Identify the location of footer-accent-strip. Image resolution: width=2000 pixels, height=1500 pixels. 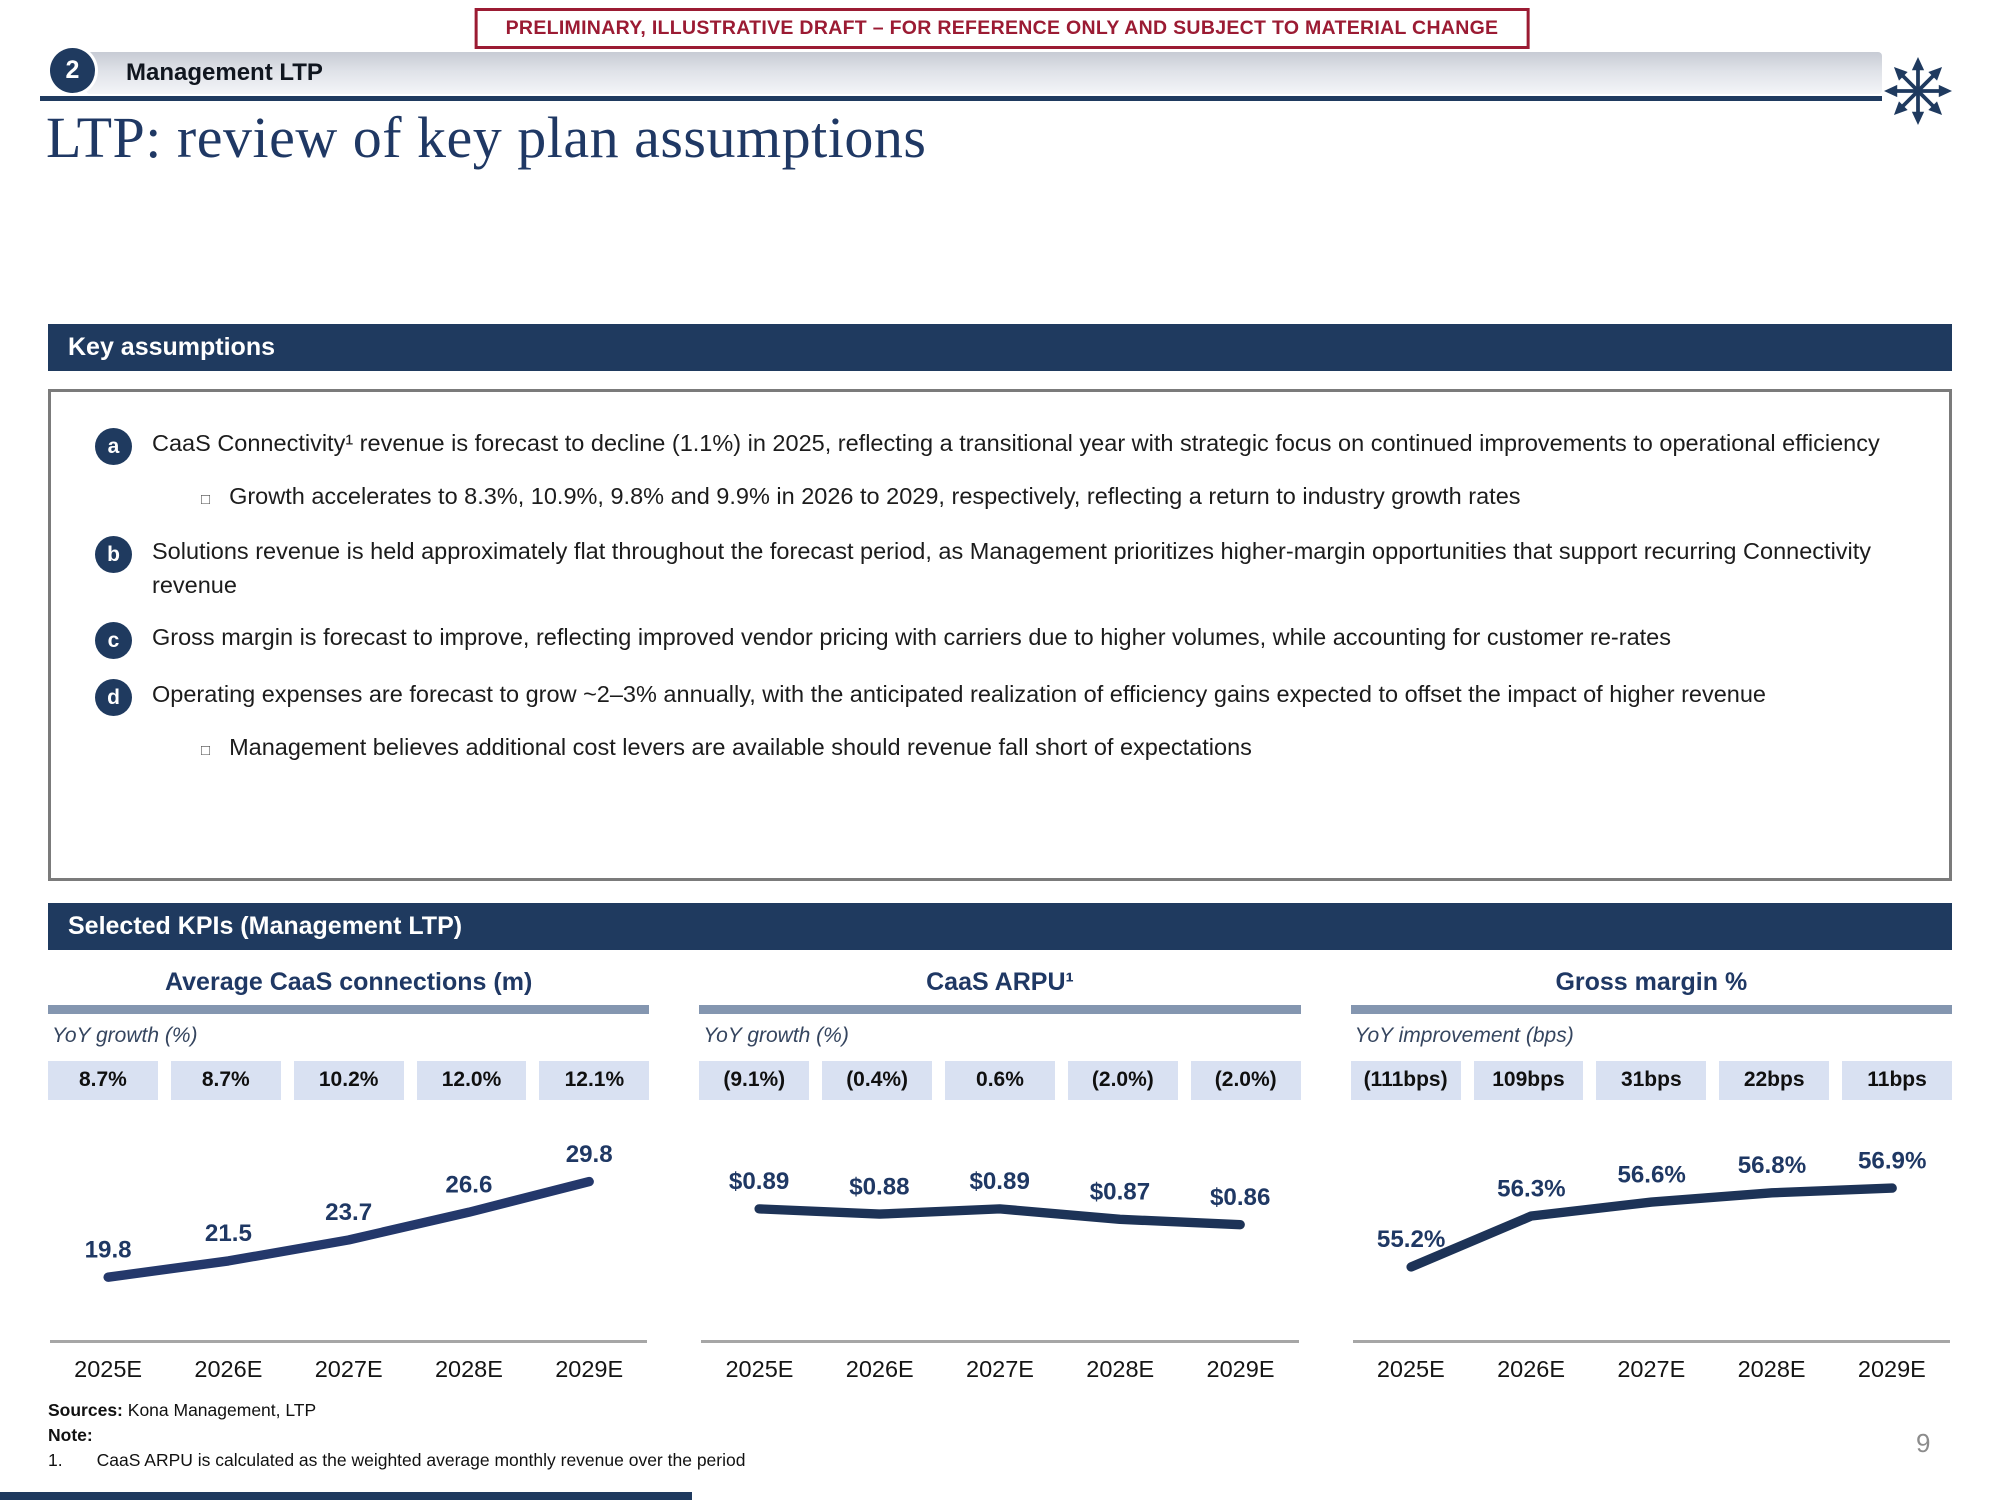
(346, 1496).